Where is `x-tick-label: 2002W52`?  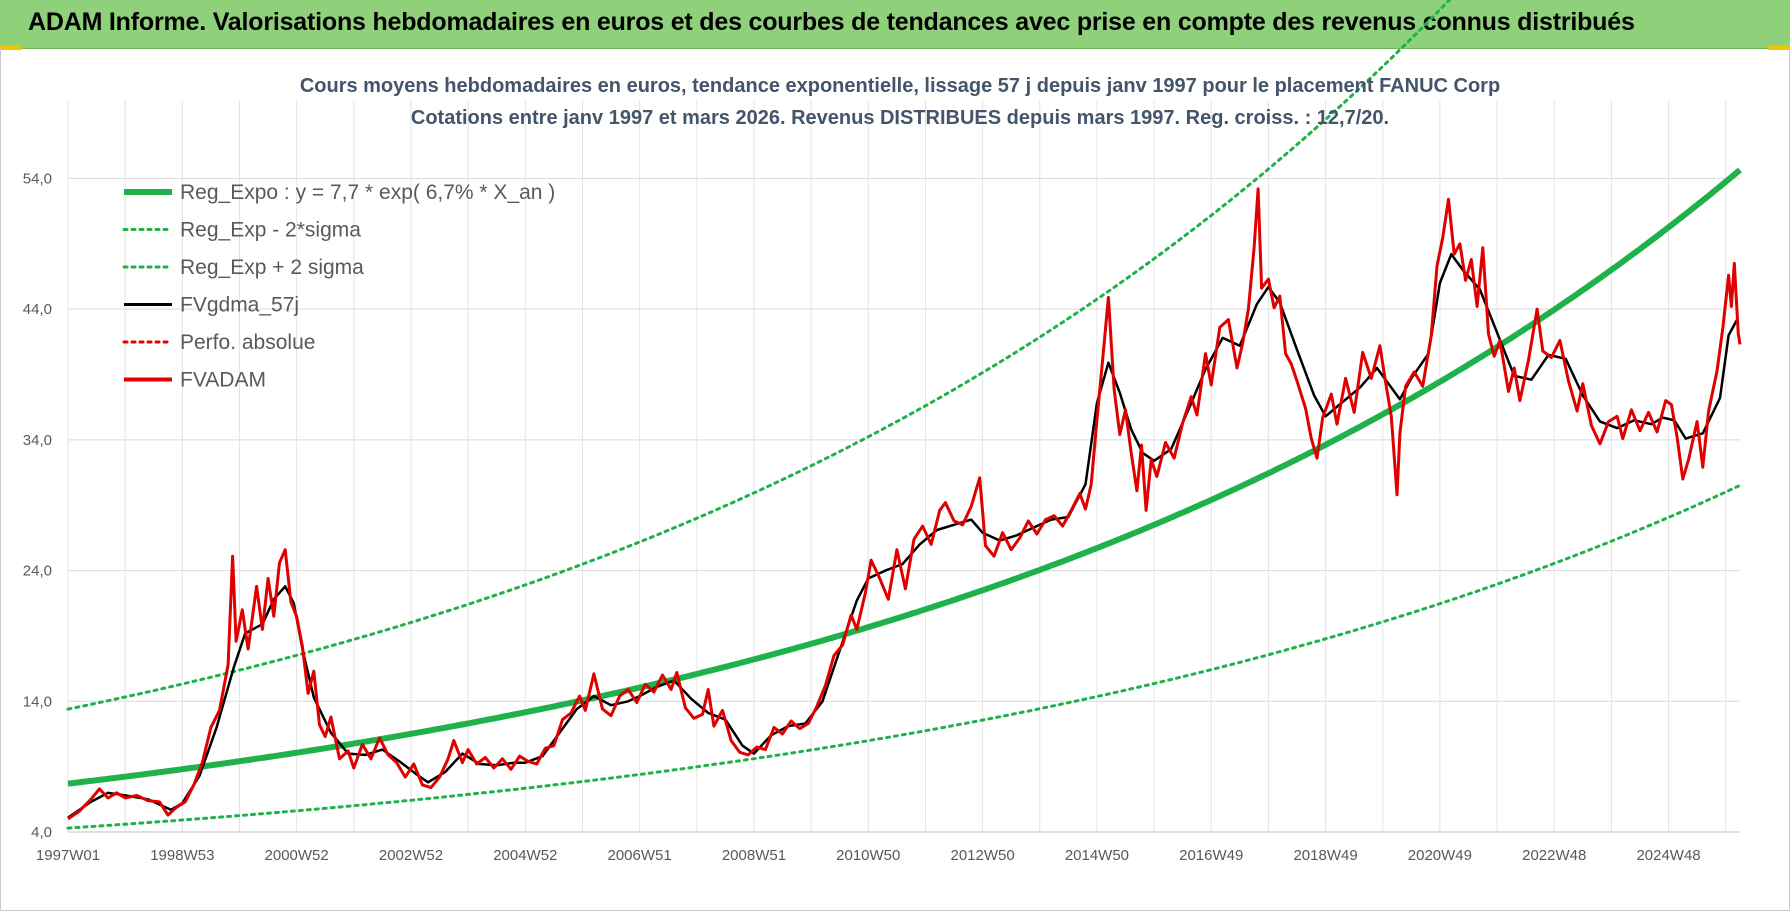 x-tick-label: 2002W52 is located at coordinates (411, 855).